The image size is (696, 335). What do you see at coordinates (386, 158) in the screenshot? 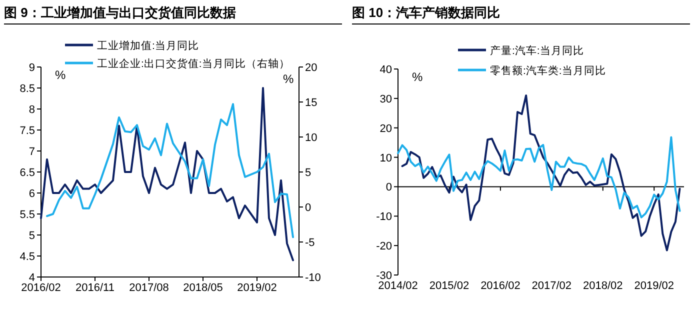
I see `y-tick-label: 10` at bounding box center [386, 158].